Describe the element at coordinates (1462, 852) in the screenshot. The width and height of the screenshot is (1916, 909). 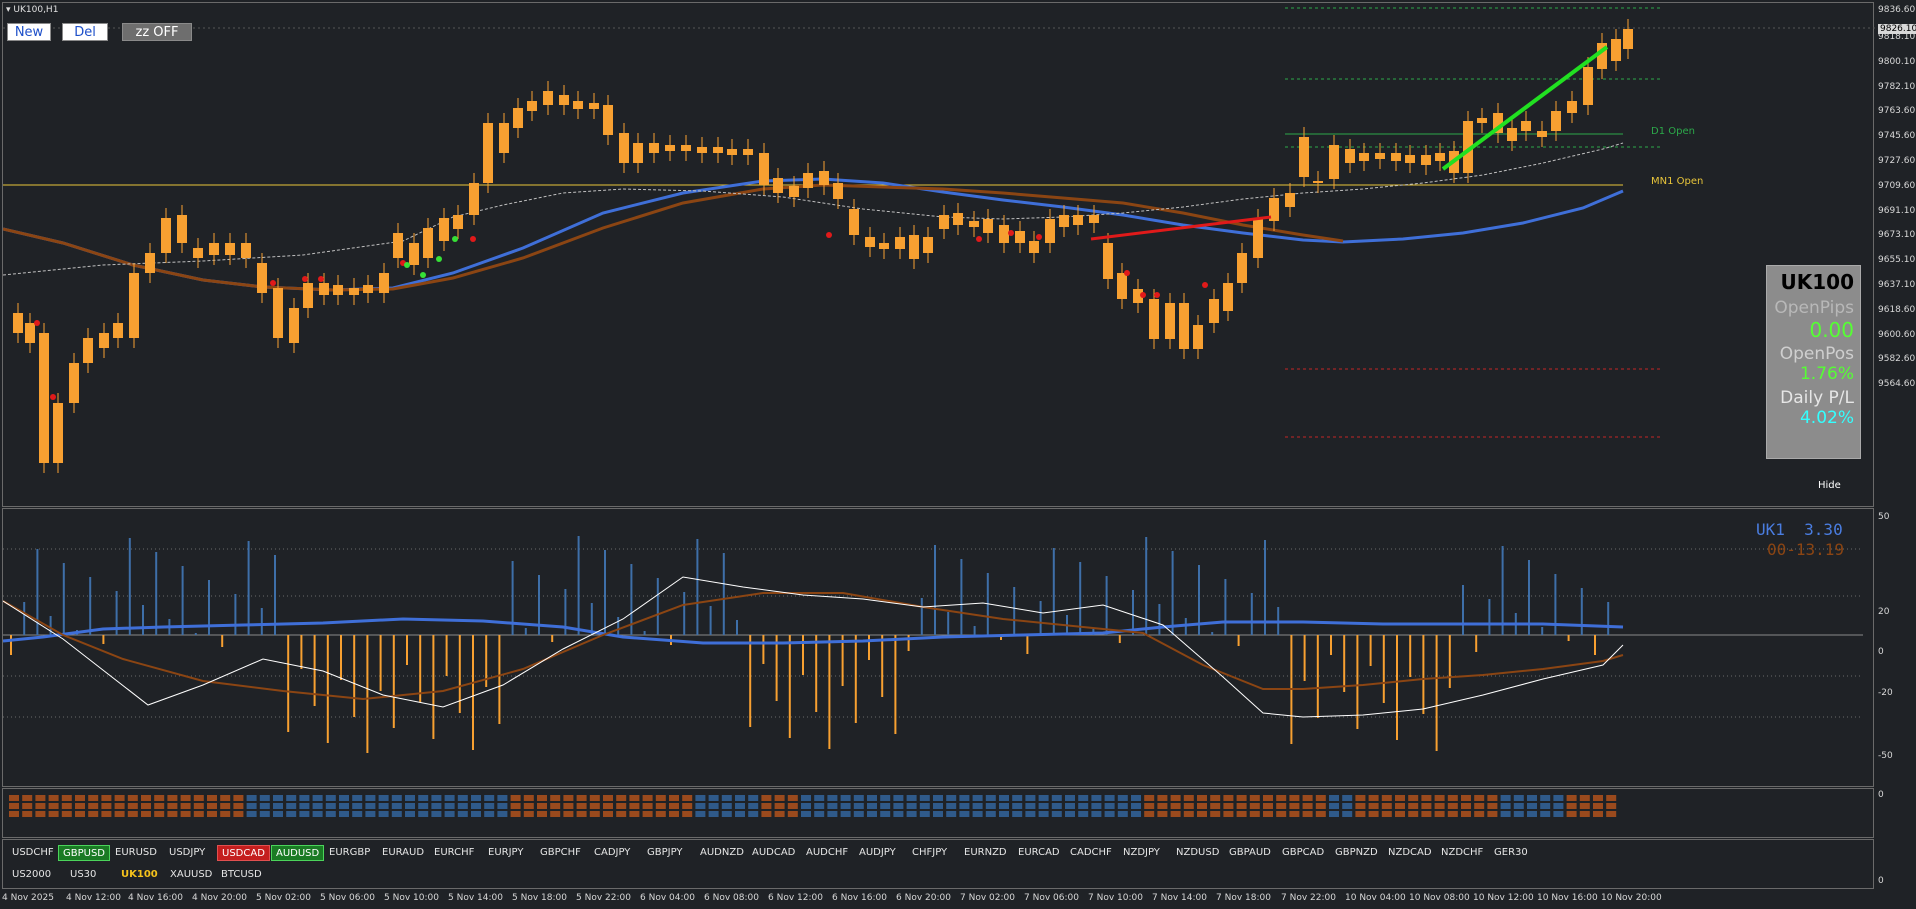
I see `symbol-button-nzdchf: NZDCHF` at that location.